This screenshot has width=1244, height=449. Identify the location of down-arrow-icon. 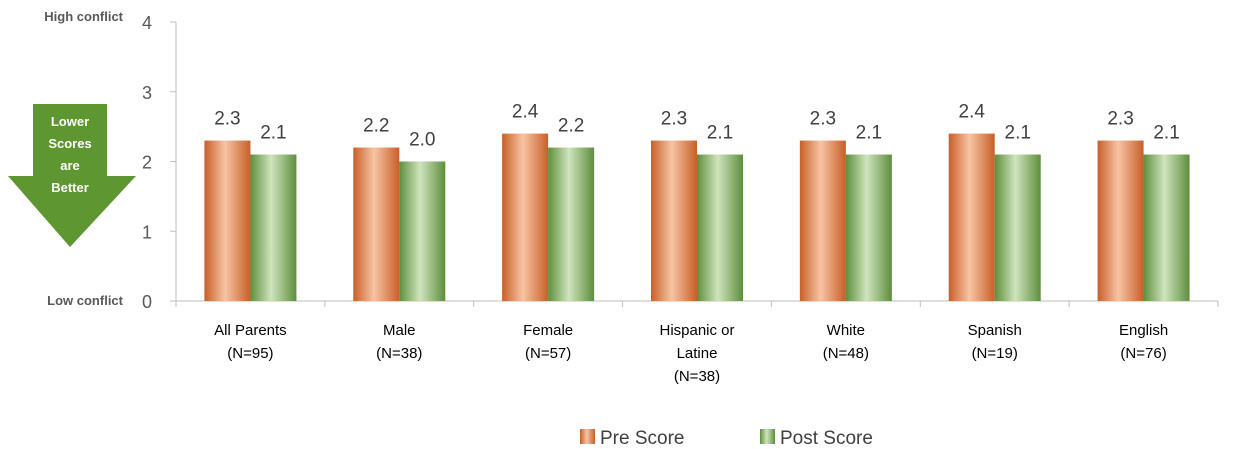
(72, 175).